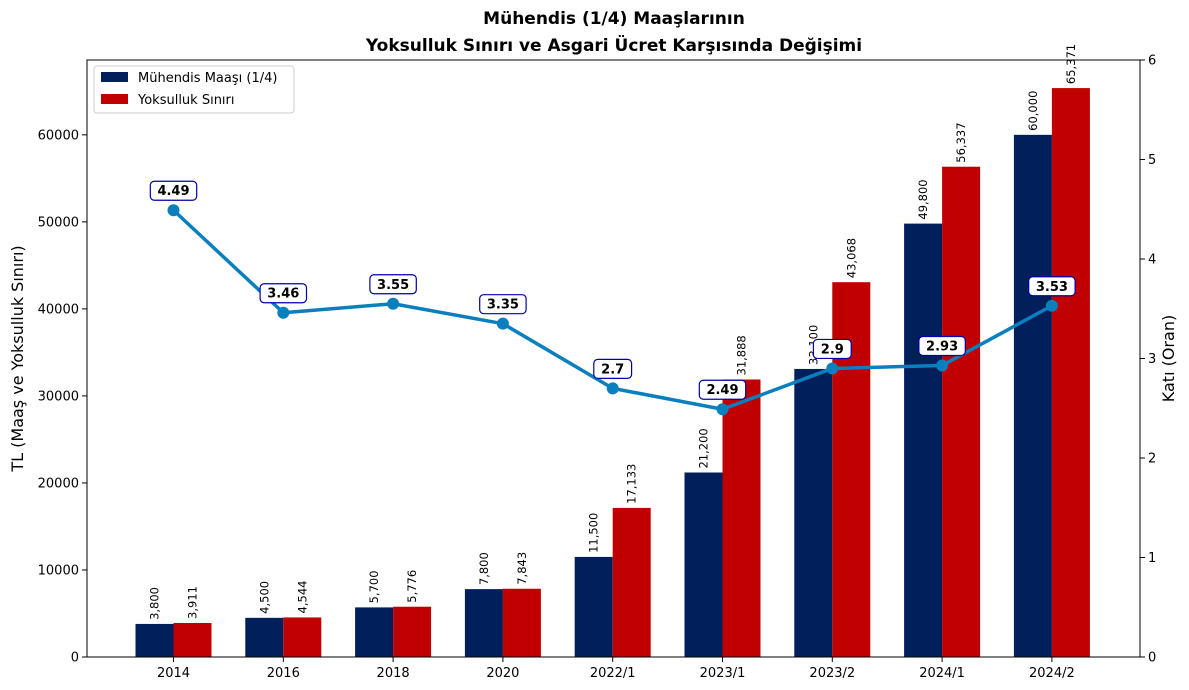 This screenshot has width=1189, height=690. I want to click on x-tick-label: 2024/1, so click(942, 673).